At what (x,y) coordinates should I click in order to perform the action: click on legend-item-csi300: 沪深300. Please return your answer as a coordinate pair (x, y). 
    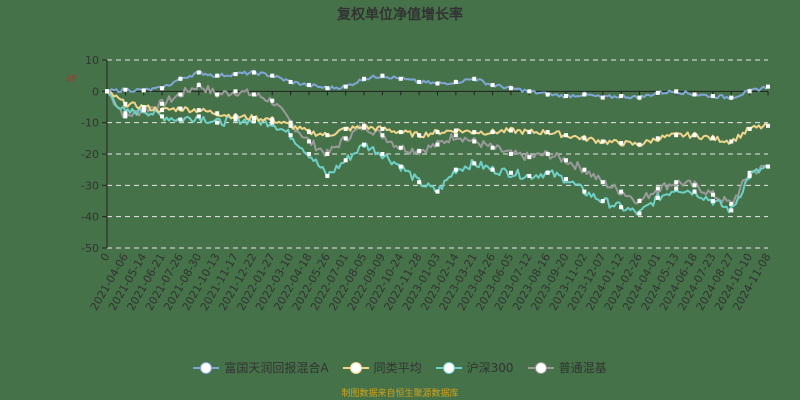
    Looking at the image, I should click on (474, 367).